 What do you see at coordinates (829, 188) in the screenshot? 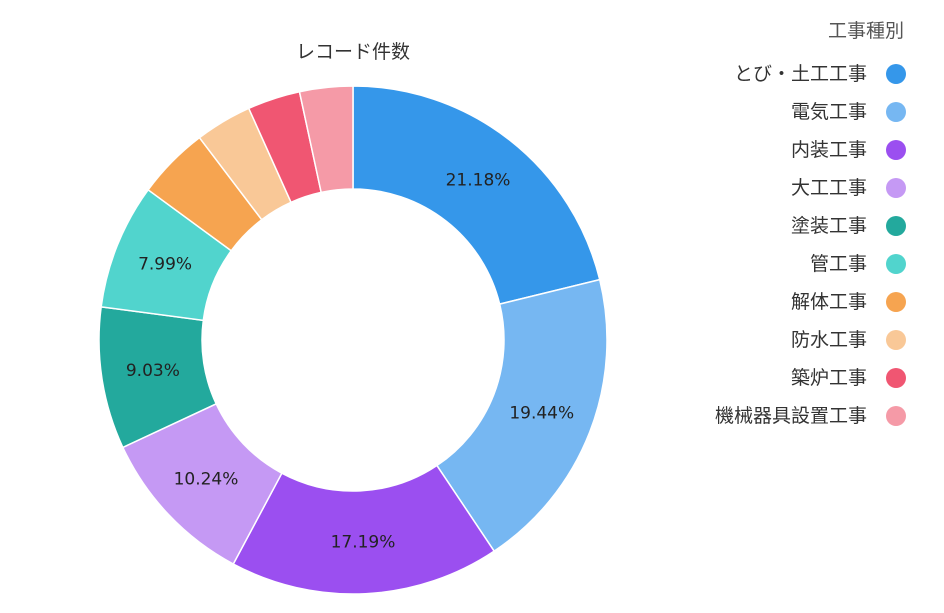
I see `legend-label: 大工工事` at bounding box center [829, 188].